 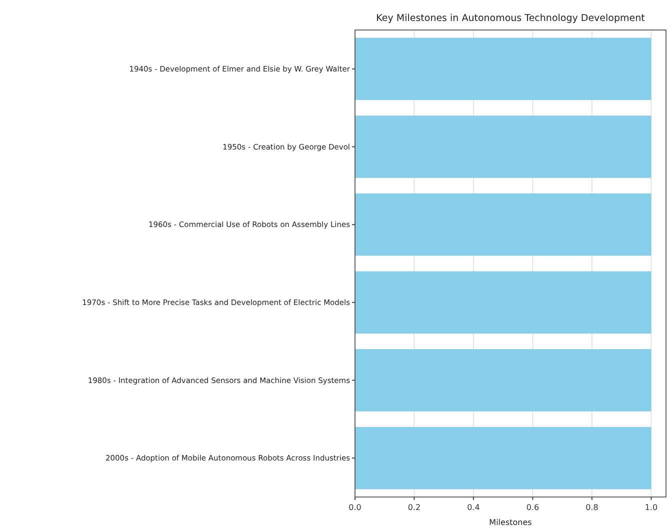 What do you see at coordinates (592, 507) in the screenshot?
I see `x-tick-label: 0.8` at bounding box center [592, 507].